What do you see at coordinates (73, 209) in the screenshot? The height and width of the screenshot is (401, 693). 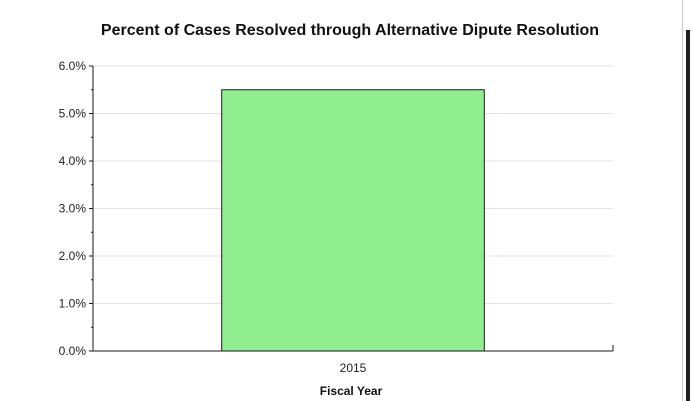 I see `y-axis-tick-label: 3.0%` at bounding box center [73, 209].